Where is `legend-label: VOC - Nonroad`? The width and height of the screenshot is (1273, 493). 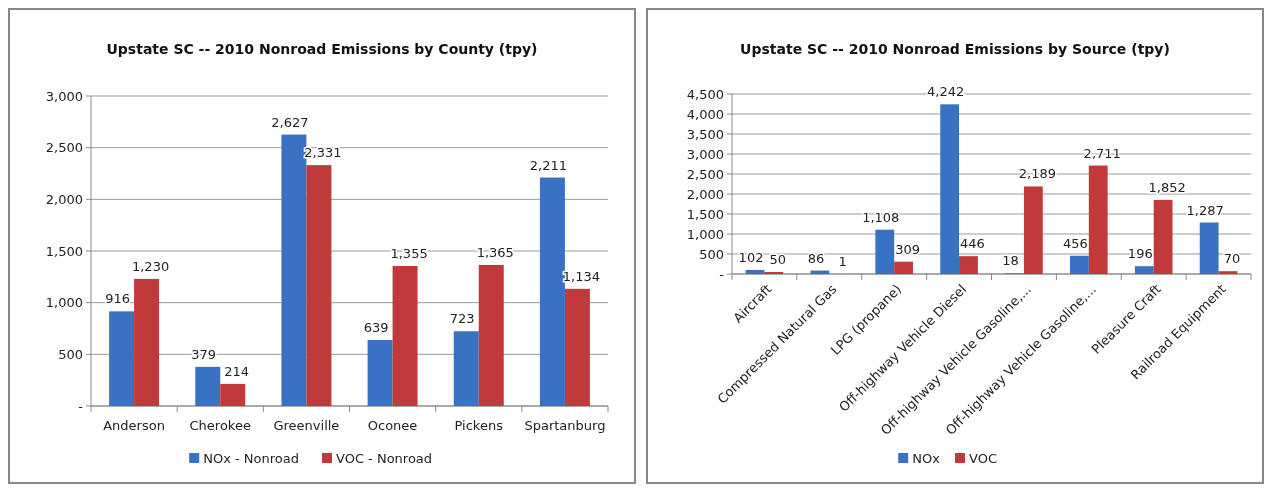 legend-label: VOC - Nonroad is located at coordinates (384, 458).